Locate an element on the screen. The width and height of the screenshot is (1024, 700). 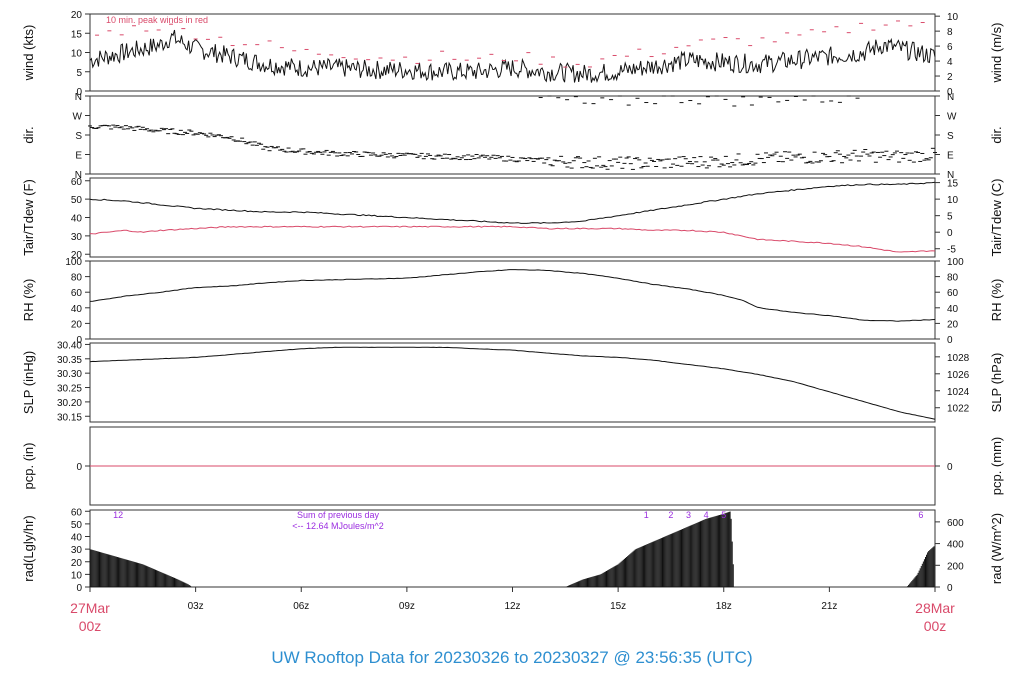
dir-left-tick-label: W is located at coordinates (78, 117).